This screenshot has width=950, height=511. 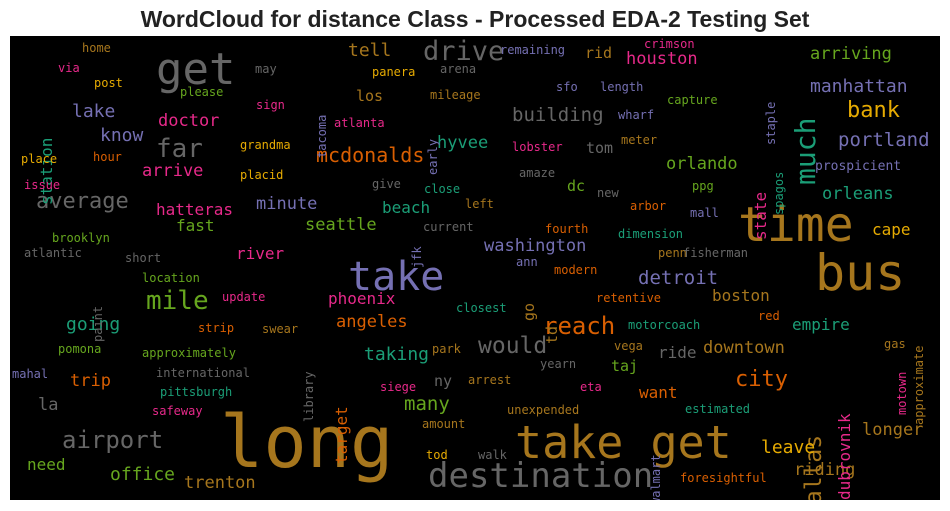 I want to click on word-reach: reach, so click(x=579, y=326).